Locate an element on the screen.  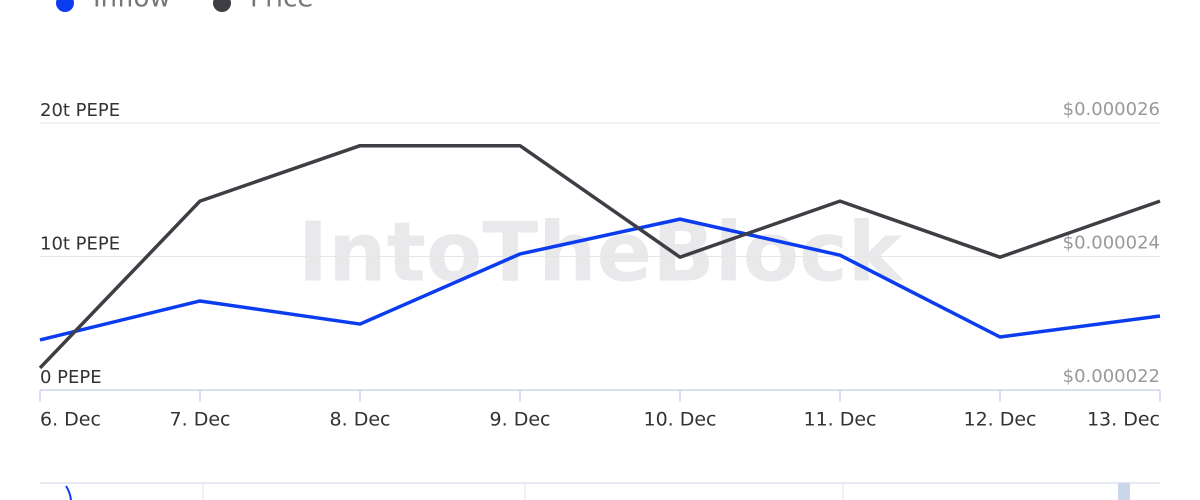
navigator-series is located at coordinates (68, 492).